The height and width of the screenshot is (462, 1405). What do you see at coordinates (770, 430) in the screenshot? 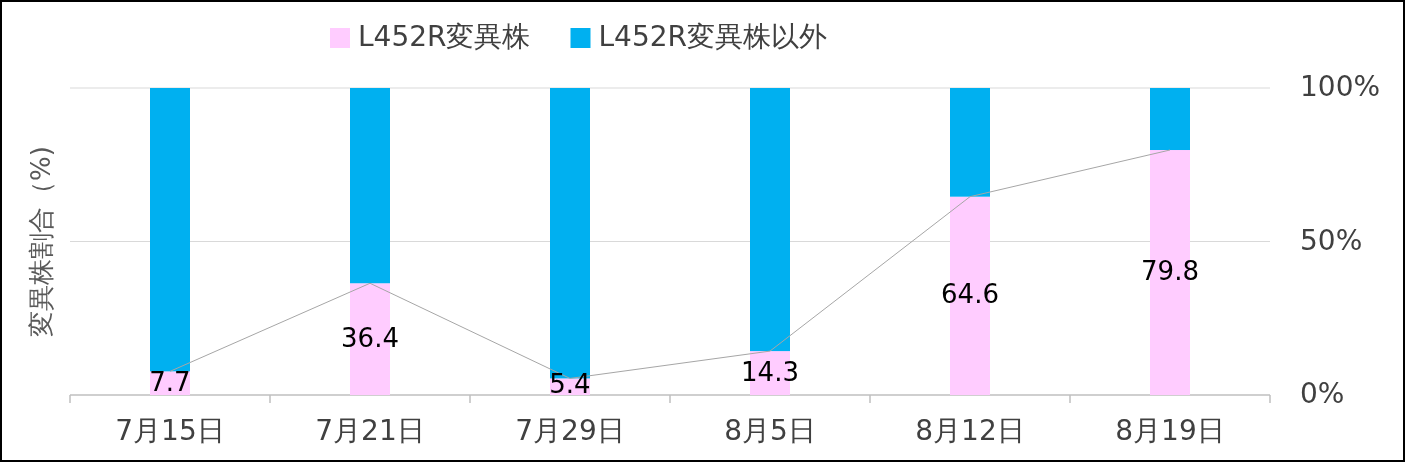
I see `x-tick-label: 8月5日` at bounding box center [770, 430].